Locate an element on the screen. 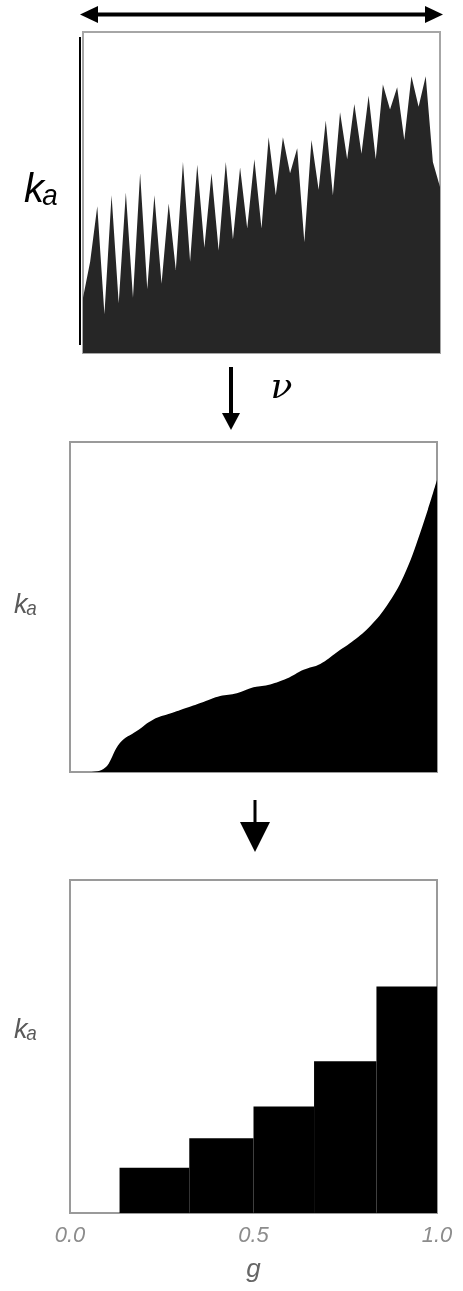  x-axis-title: g is located at coordinates (254, 1268).